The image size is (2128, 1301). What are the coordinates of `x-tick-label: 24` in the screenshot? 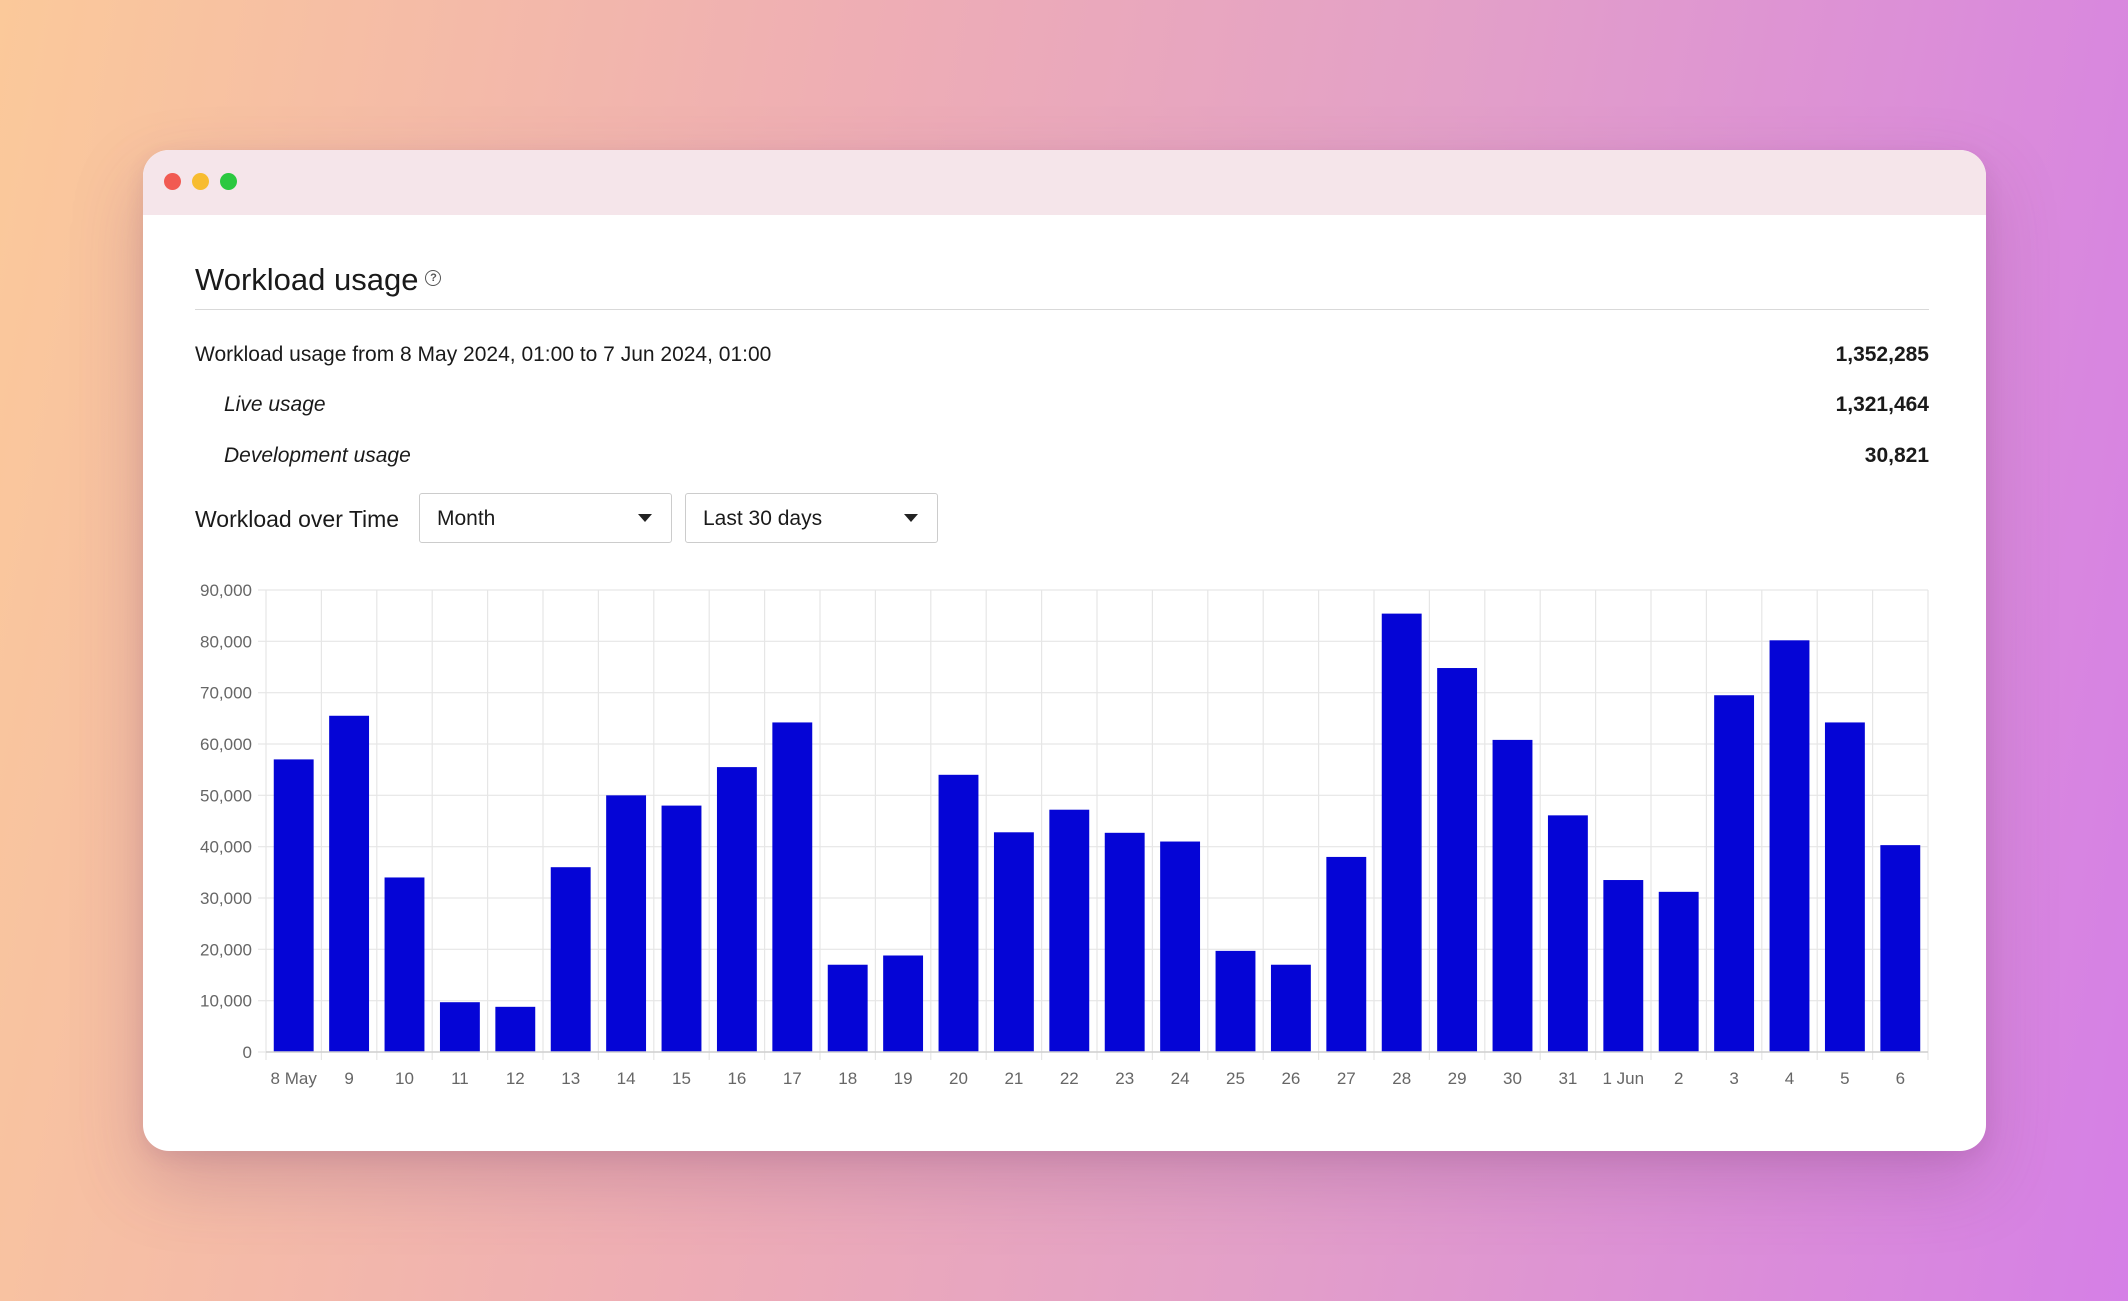 It's located at (1180, 1078).